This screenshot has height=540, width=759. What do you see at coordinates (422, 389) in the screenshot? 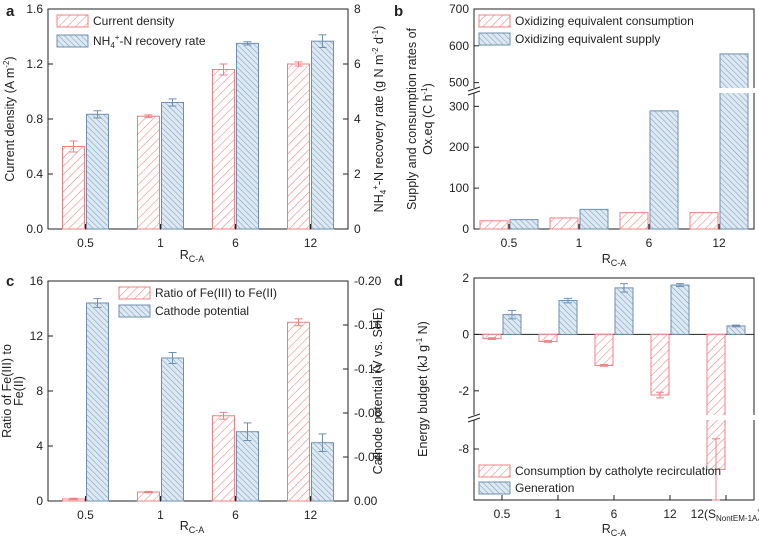
I see `y-axis-label: Energy budget (kJ g-1 N)` at bounding box center [422, 389].